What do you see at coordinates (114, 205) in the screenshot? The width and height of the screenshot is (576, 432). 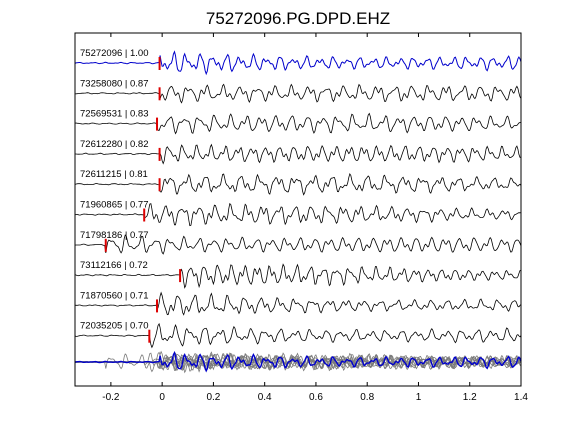 I see `trace-label-6: 71960865 | 0.77` at bounding box center [114, 205].